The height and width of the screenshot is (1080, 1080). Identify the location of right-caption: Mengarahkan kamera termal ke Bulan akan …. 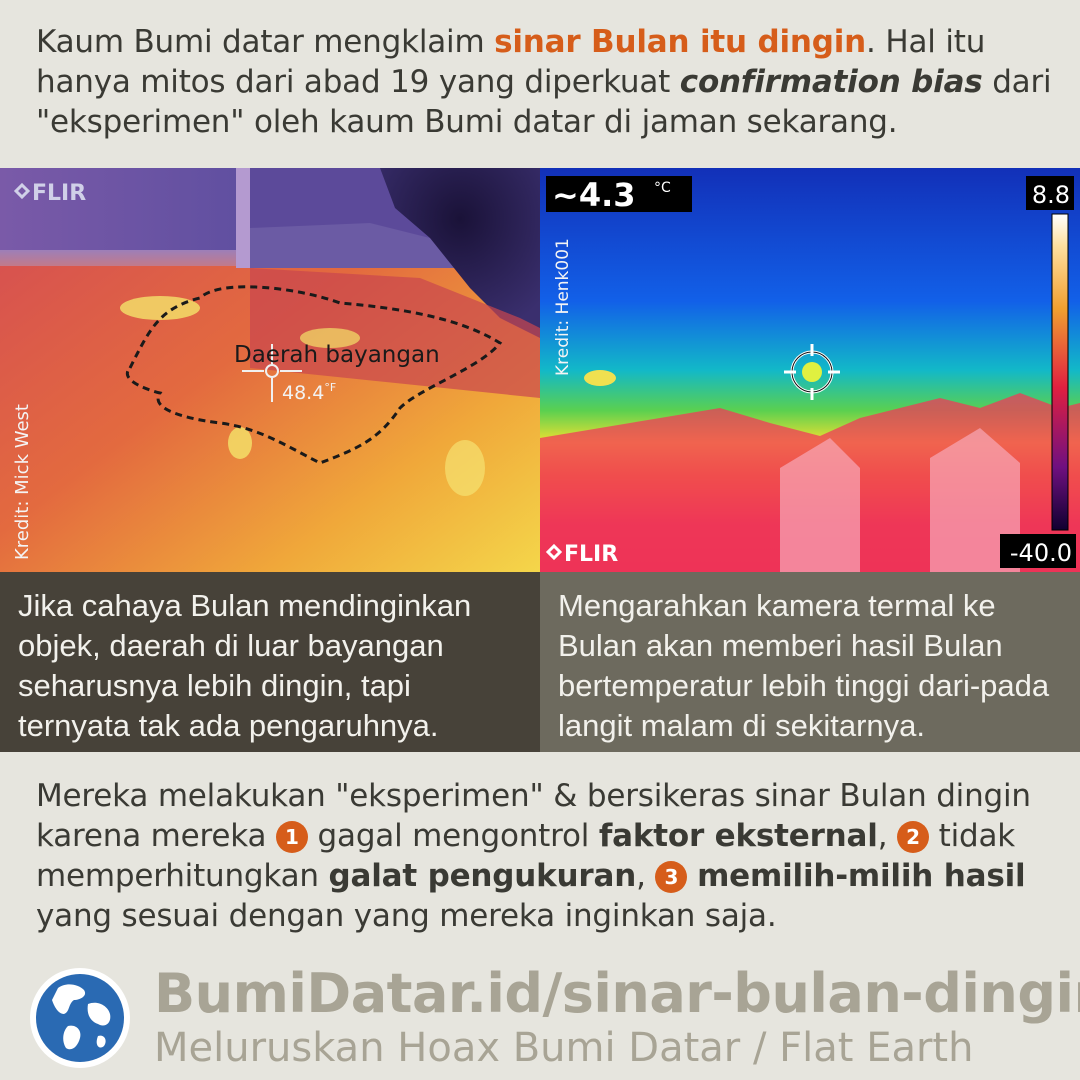
(810, 662).